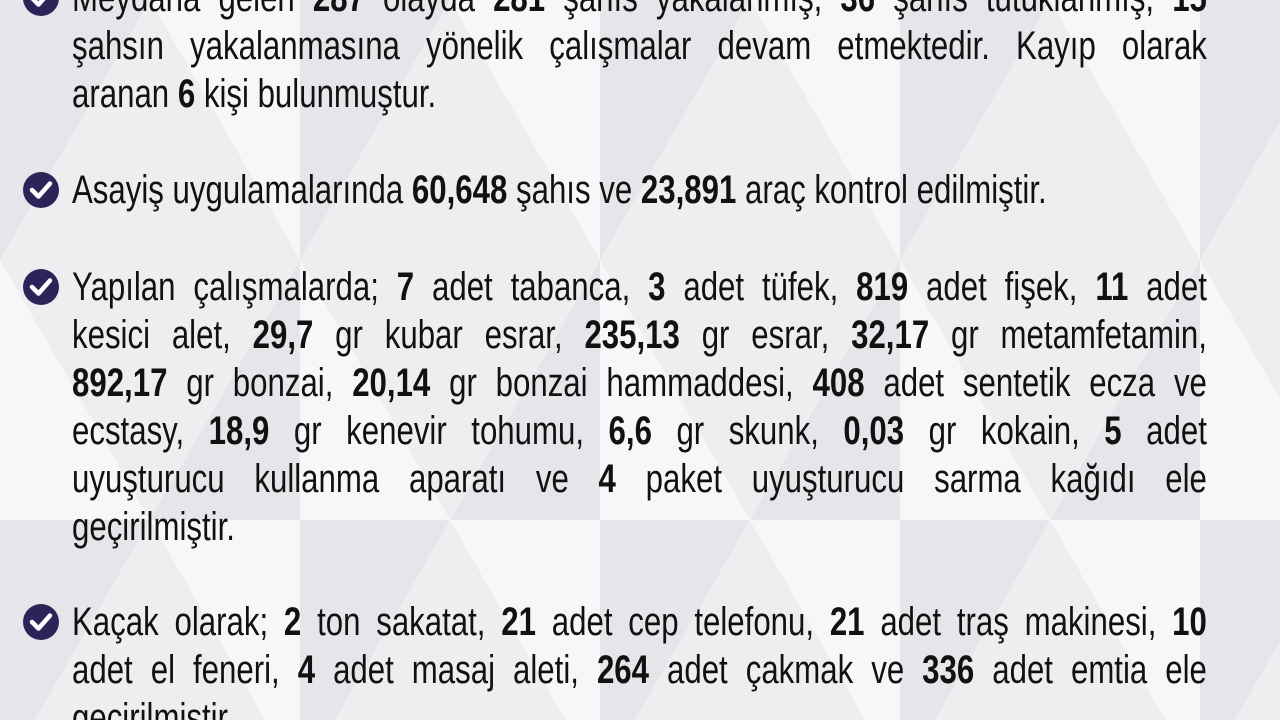 The image size is (1280, 720). What do you see at coordinates (316, 94) in the screenshot?
I see `text-run: kişi bulunmuştur.` at bounding box center [316, 94].